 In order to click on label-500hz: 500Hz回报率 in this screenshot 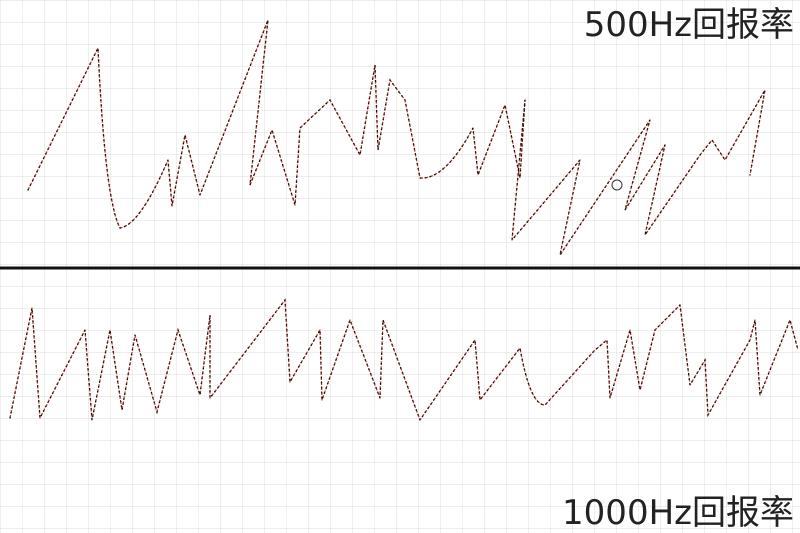, I will do `click(689, 25)`.